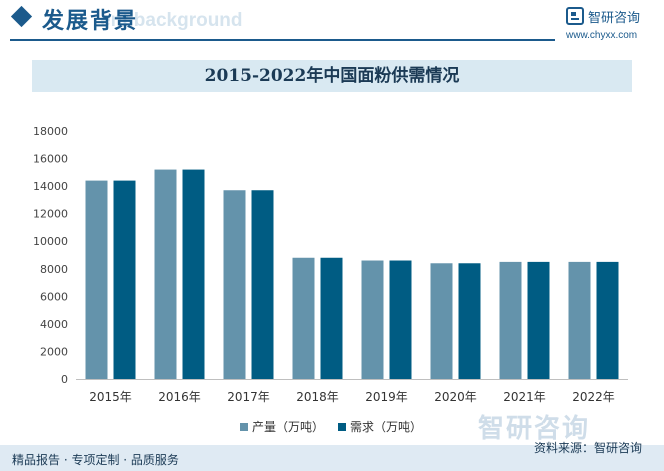 This screenshot has height=471, width=664. I want to click on y-tick-label: 14000, so click(50, 186).